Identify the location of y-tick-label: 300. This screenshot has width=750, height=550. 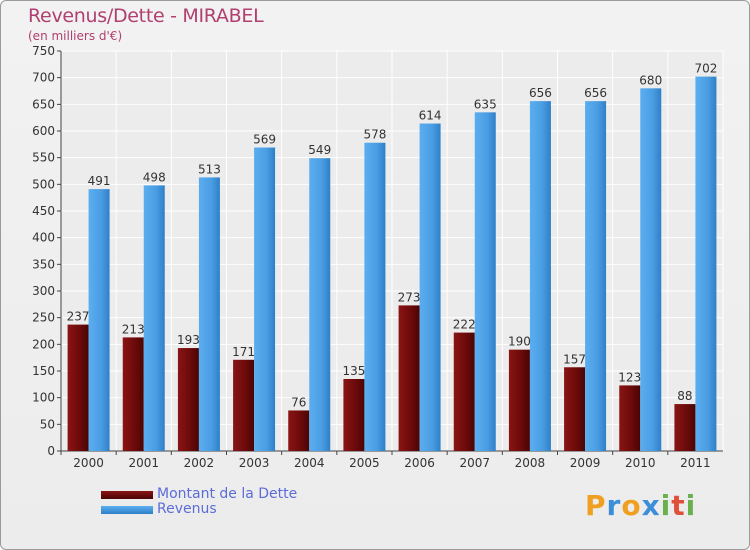
(43, 291).